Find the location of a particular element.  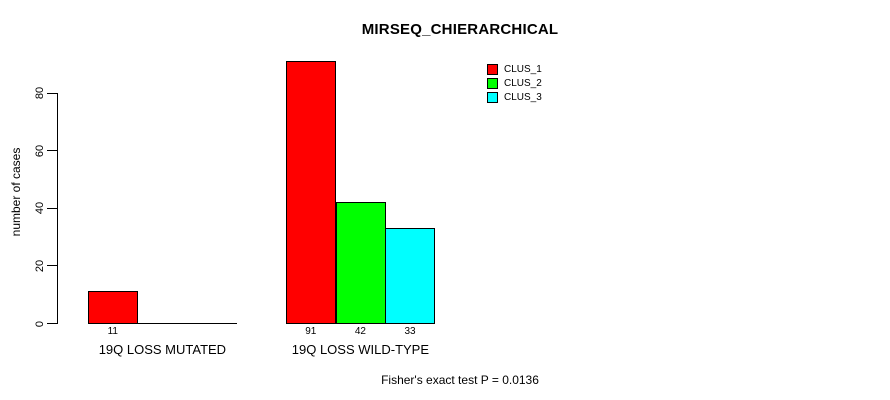

bar-value-label: 42 is located at coordinates (360, 331).